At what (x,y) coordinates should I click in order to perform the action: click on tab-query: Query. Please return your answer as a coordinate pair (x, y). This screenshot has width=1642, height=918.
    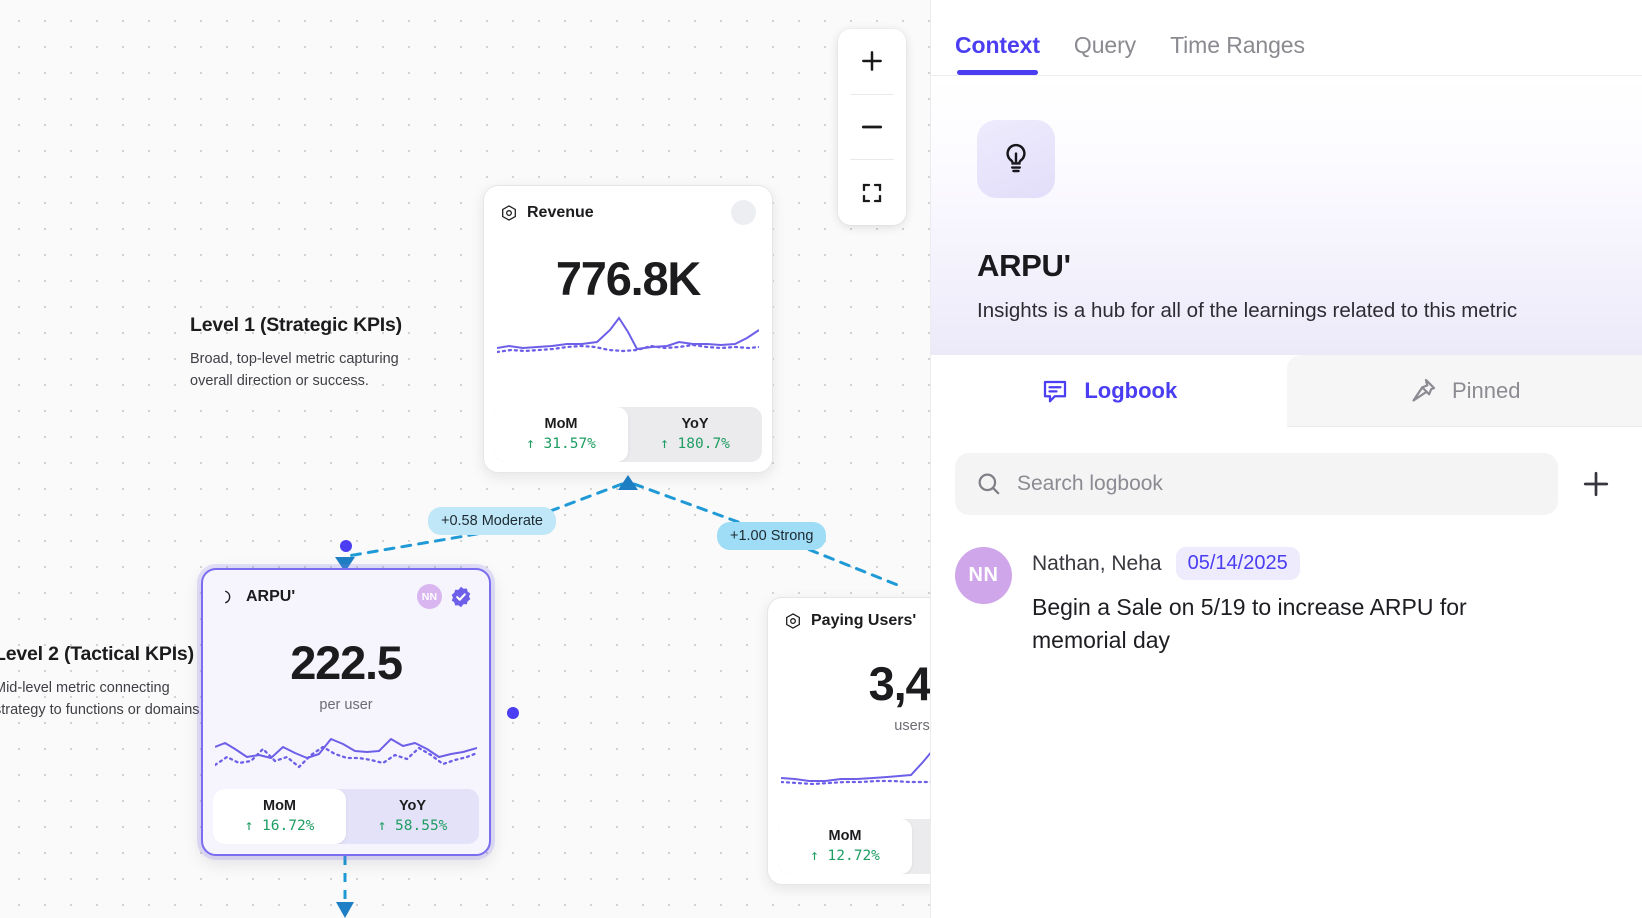
    Looking at the image, I should click on (1105, 45).